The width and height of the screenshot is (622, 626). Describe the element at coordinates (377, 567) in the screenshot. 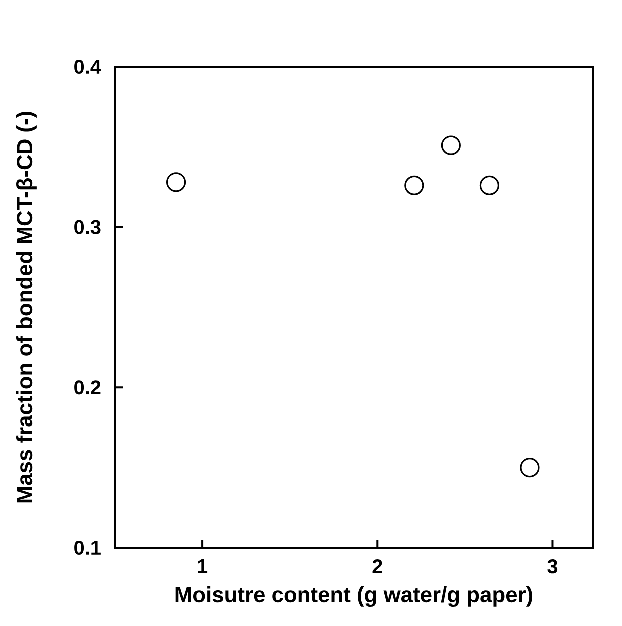

I see `x-tick-label: 2` at that location.